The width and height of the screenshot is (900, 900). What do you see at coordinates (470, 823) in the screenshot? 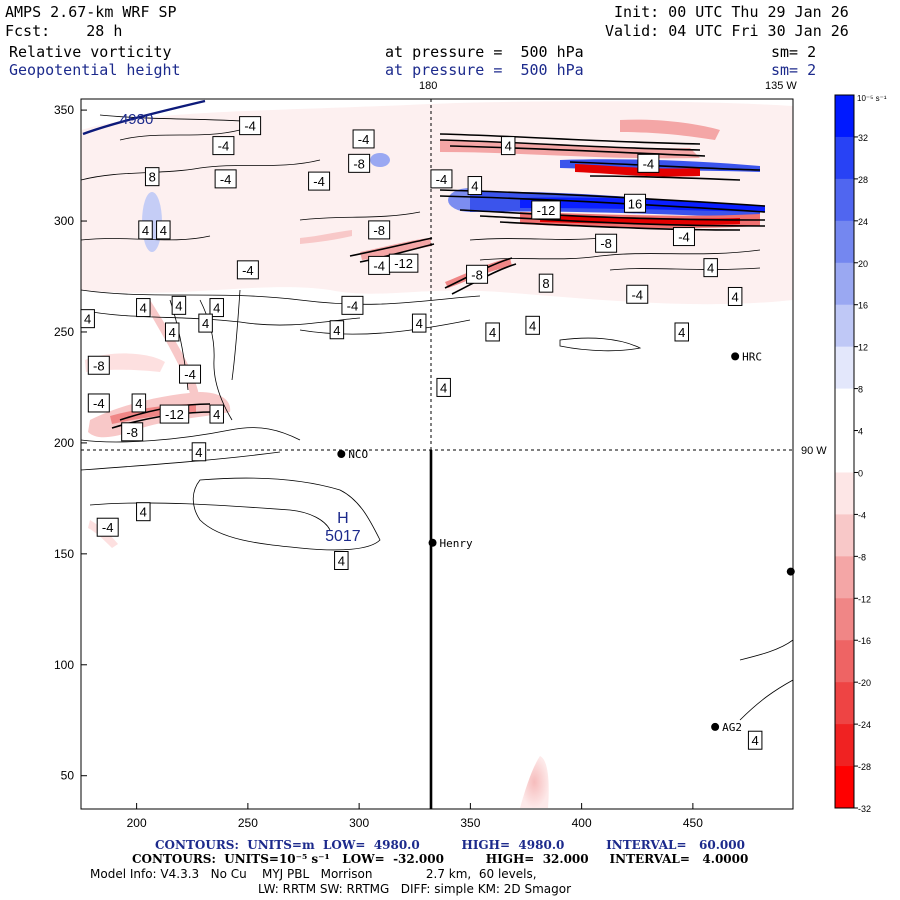
I see `x-tick-label: 350` at bounding box center [470, 823].